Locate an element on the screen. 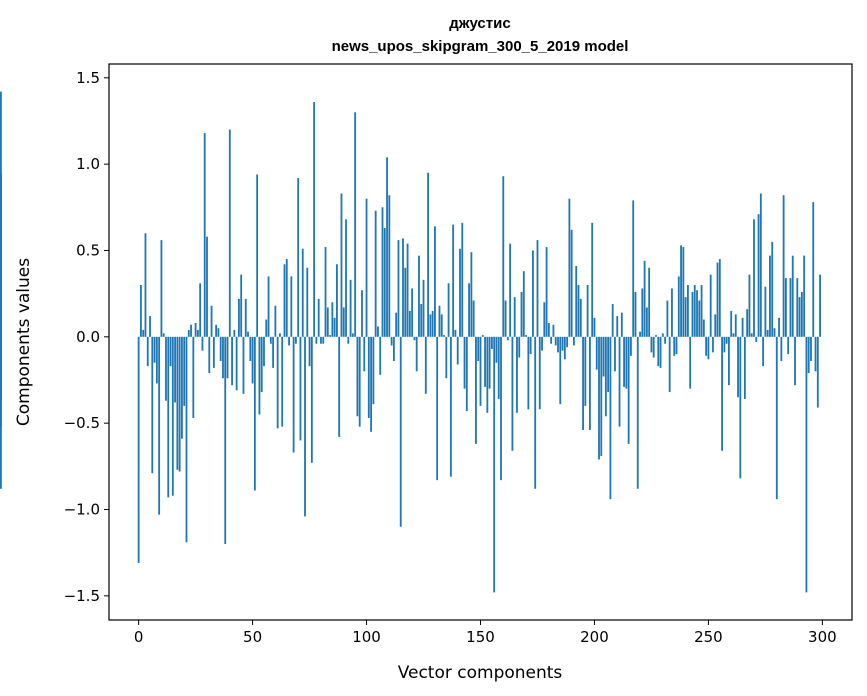 This screenshot has width=867, height=696. y-tick-label: 1.0 is located at coordinates (88, 164).